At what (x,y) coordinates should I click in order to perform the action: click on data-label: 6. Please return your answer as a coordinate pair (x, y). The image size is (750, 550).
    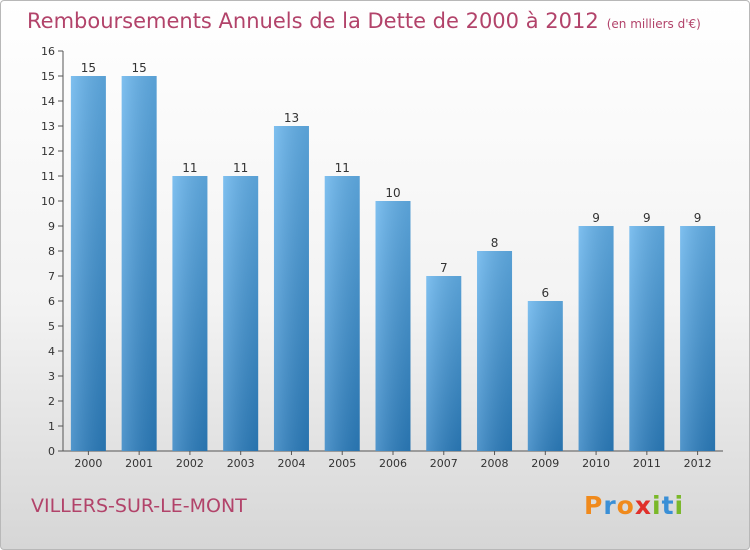
    Looking at the image, I should click on (545, 293).